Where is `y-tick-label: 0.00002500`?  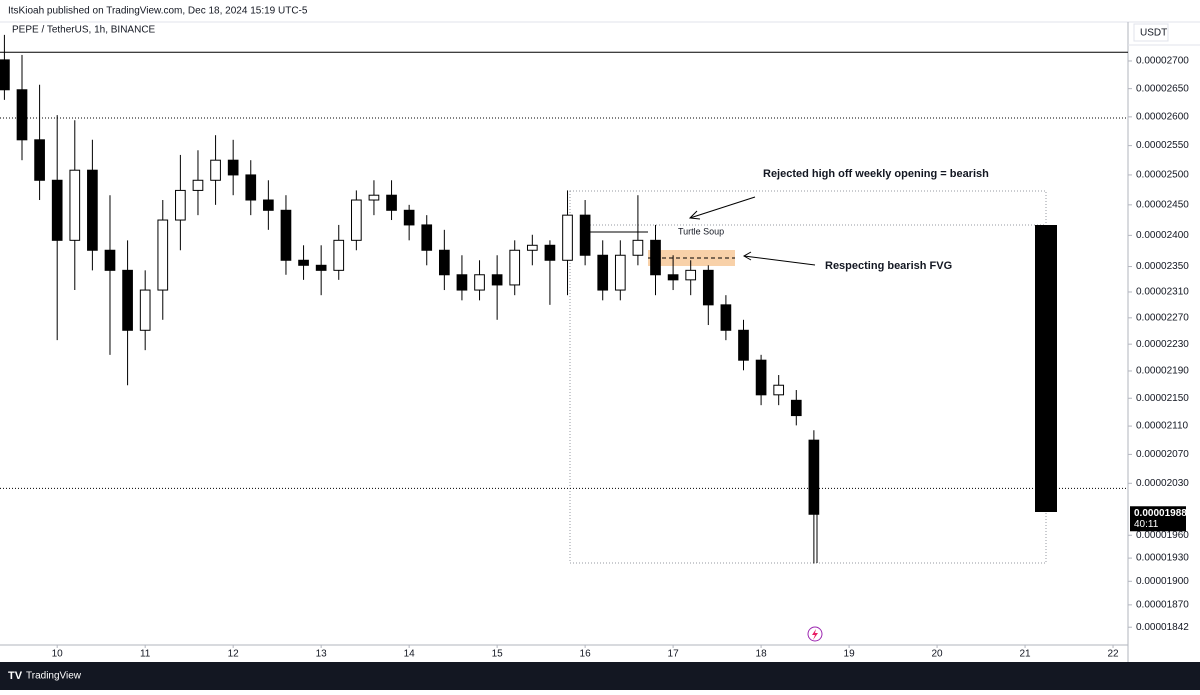
y-tick-label: 0.00002500 is located at coordinates (1162, 175).